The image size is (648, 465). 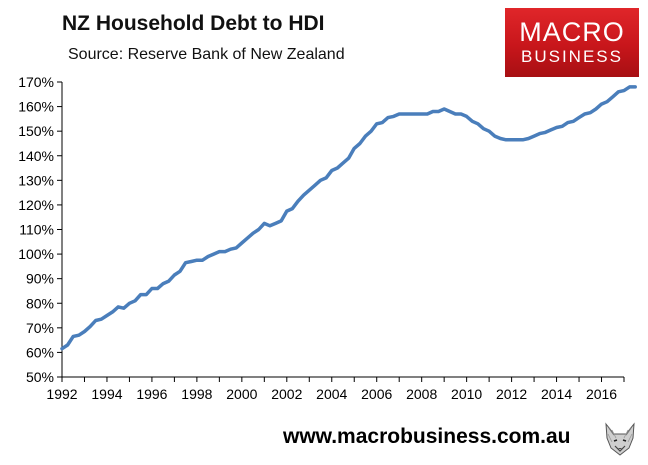 What do you see at coordinates (572, 56) in the screenshot?
I see `logo-line2: BUSINESS` at bounding box center [572, 56].